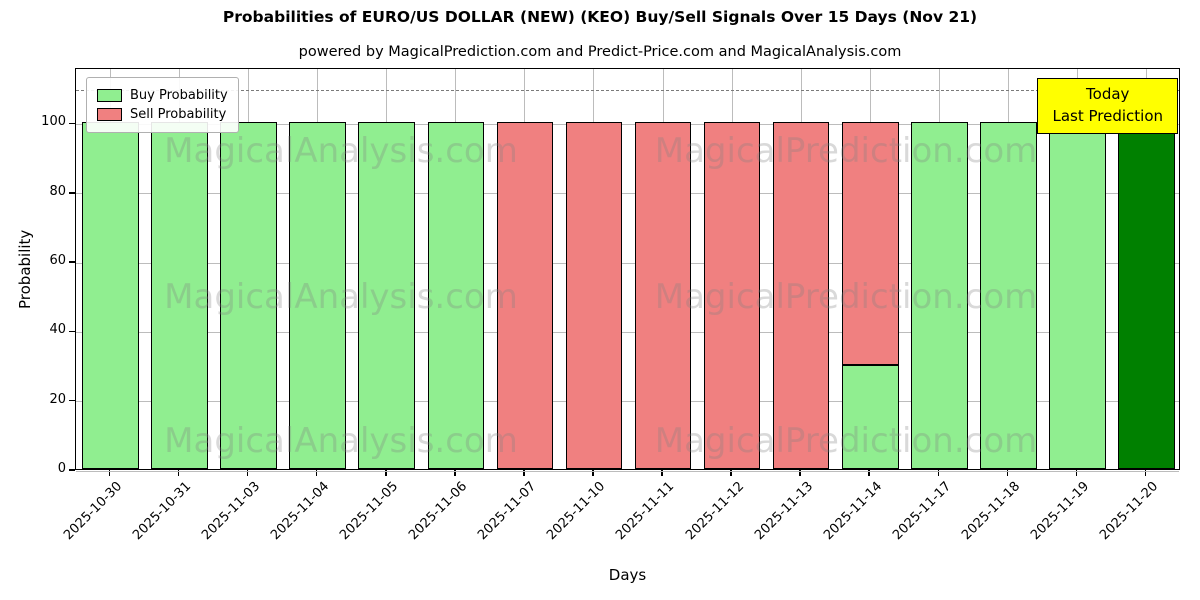 The height and width of the screenshot is (600, 1200). I want to click on legend-item: Sell Probability, so click(162, 114).